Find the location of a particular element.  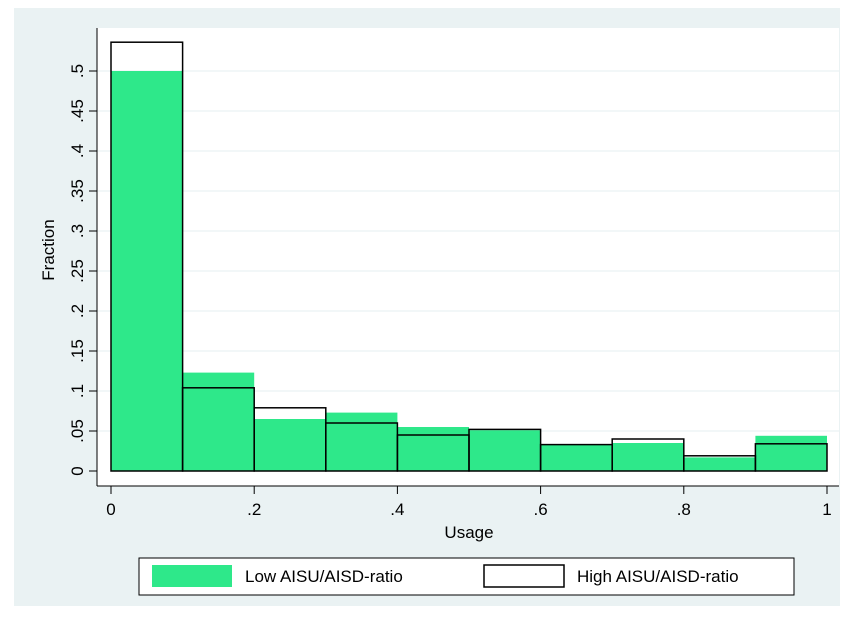

legend-swatch-low is located at coordinates (192, 576).